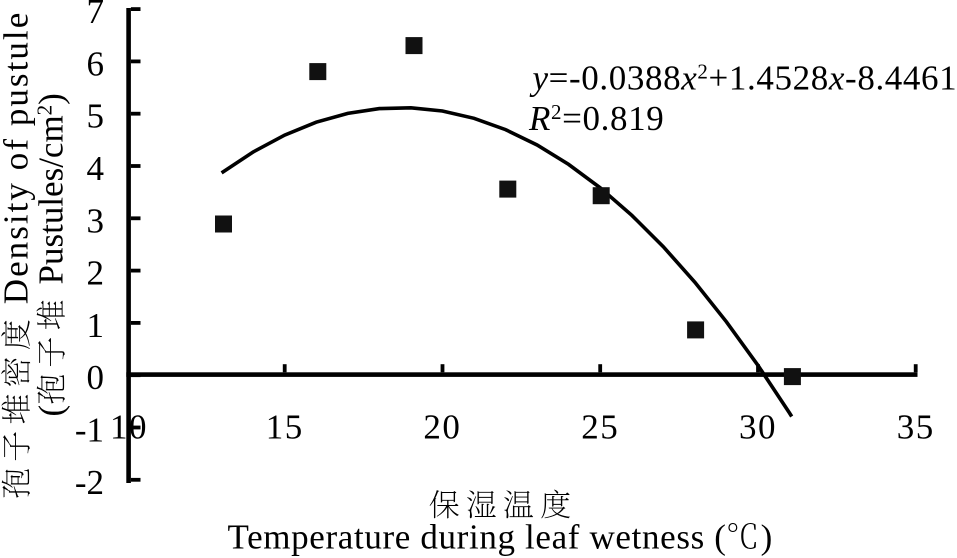 This screenshot has width=957, height=558. Describe the element at coordinates (596, 118) in the screenshot. I see `svg-text: R2=0.819` at that location.